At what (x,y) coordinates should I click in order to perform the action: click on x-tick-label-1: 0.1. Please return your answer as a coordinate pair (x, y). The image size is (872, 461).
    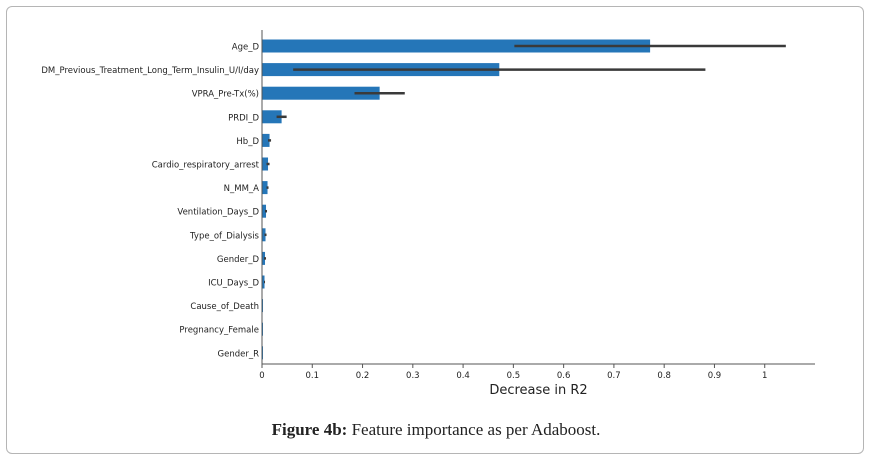
    Looking at the image, I should click on (313, 376).